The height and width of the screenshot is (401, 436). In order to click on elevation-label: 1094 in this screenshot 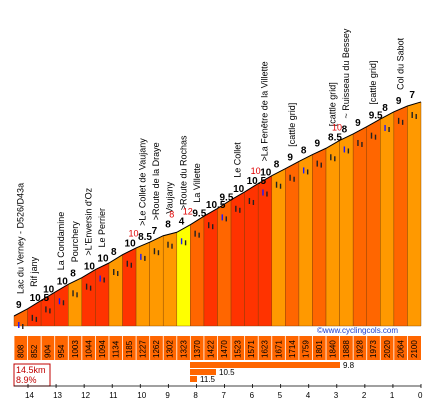, I will do `click(102, 349)`.